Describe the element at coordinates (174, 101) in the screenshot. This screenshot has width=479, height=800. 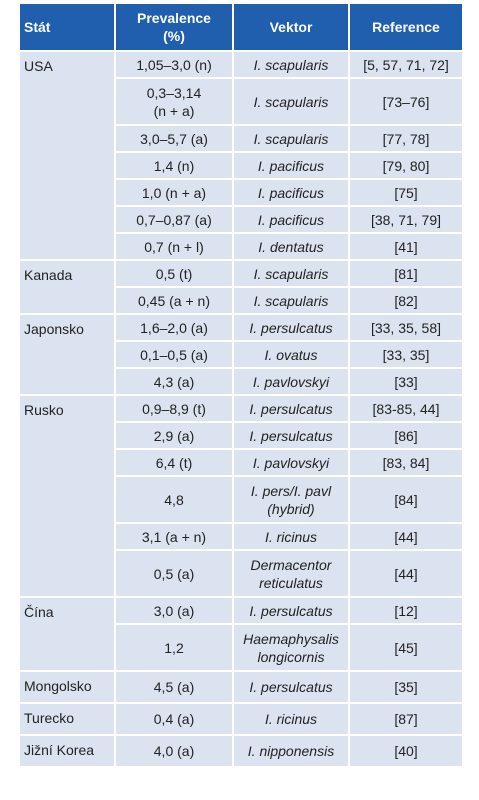
I see `prevalence-cell: 0,3–3,14 (n + a)` at that location.